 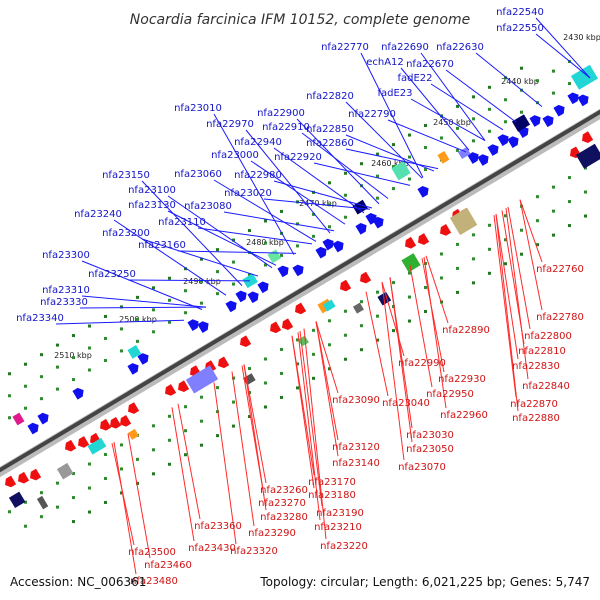 I want to click on gene-label-bottom: nfa23140, so click(x=356, y=463).